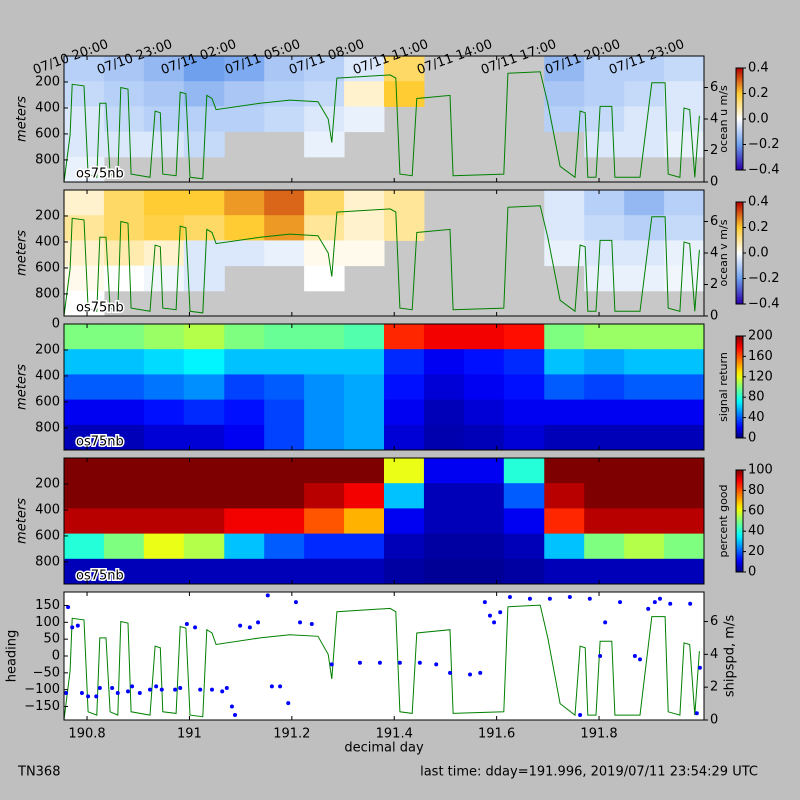 Image resolution: width=800 pixels, height=800 pixels. I want to click on y-tick-label: 600, so click(47, 133).